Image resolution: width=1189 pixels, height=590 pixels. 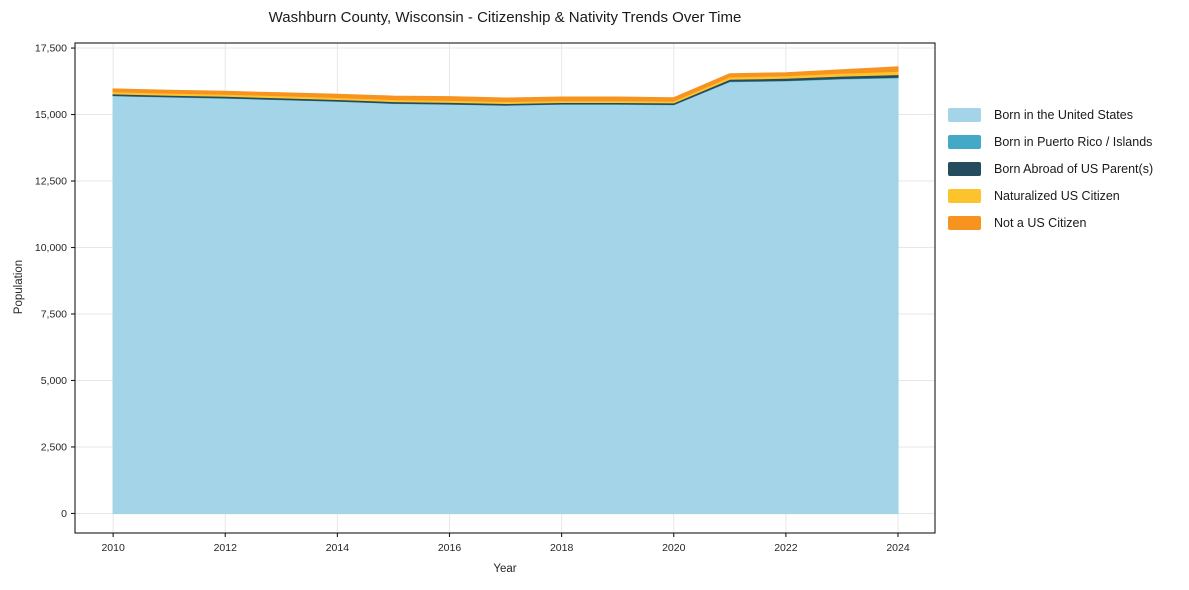 I want to click on x-tick-label: 2014, so click(x=338, y=548).